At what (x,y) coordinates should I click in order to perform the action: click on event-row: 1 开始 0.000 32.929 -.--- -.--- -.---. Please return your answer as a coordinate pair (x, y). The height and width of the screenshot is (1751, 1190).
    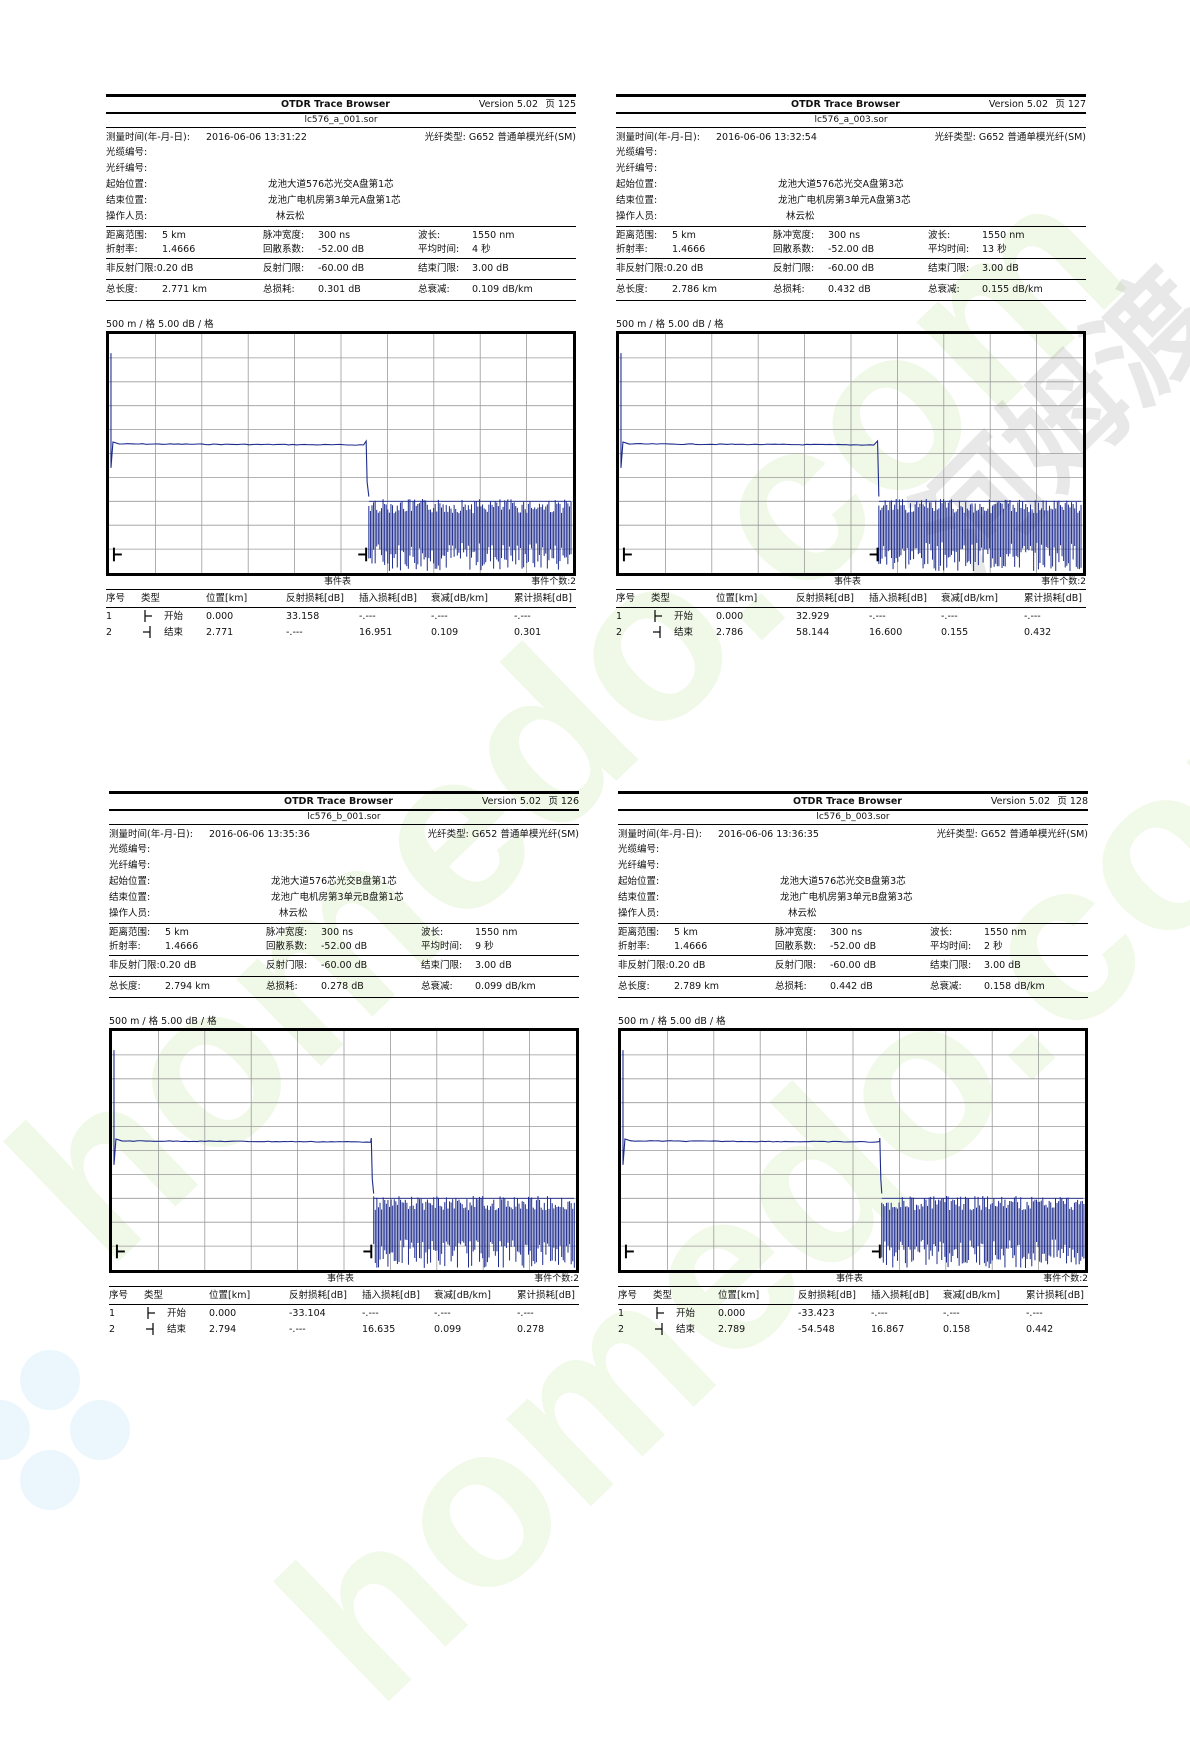
    Looking at the image, I should click on (851, 616).